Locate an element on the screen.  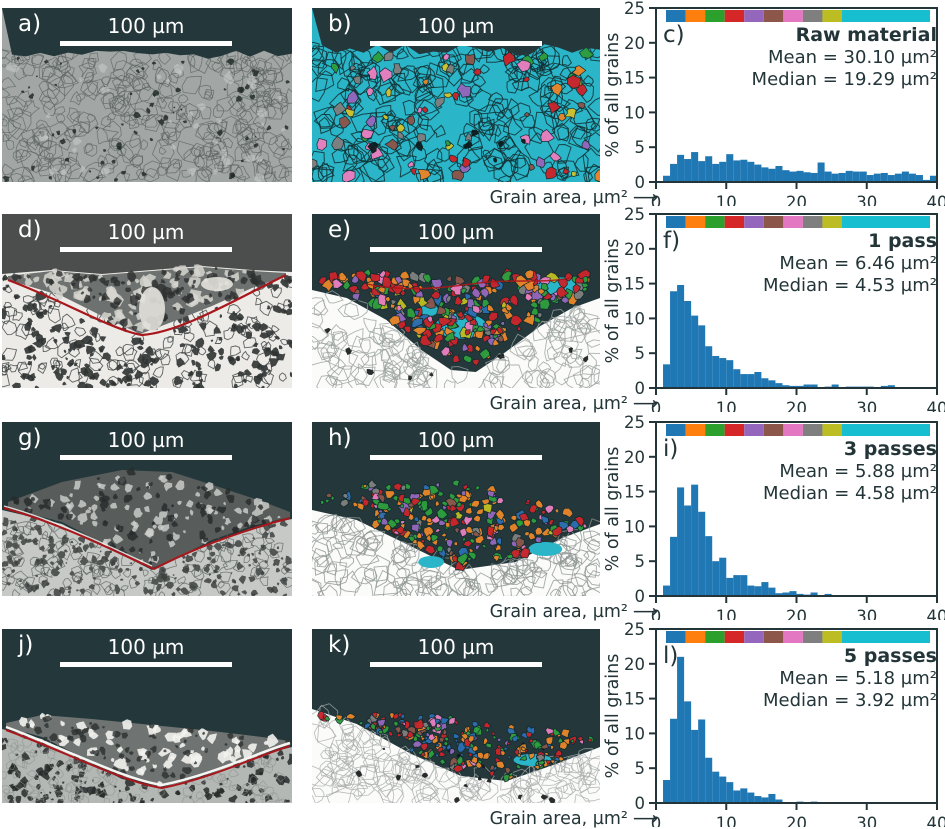
panel-b-grain-map: b) 100 µm is located at coordinates (456, 95).